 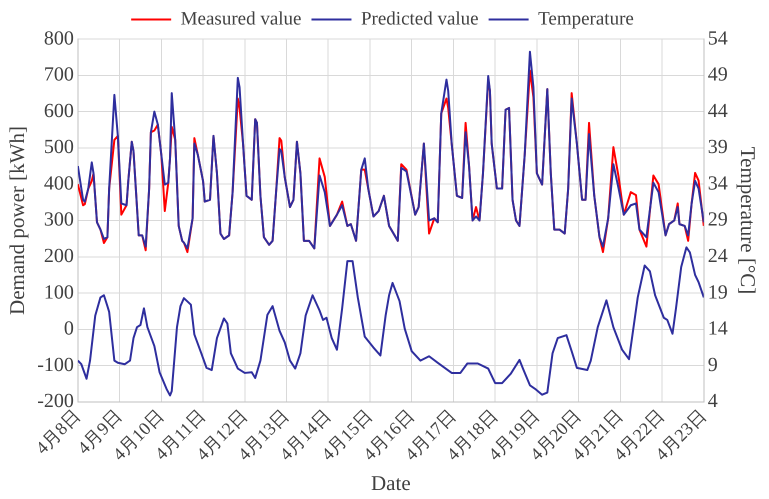 I want to click on y-tick-label: 100, so click(x=59, y=292).